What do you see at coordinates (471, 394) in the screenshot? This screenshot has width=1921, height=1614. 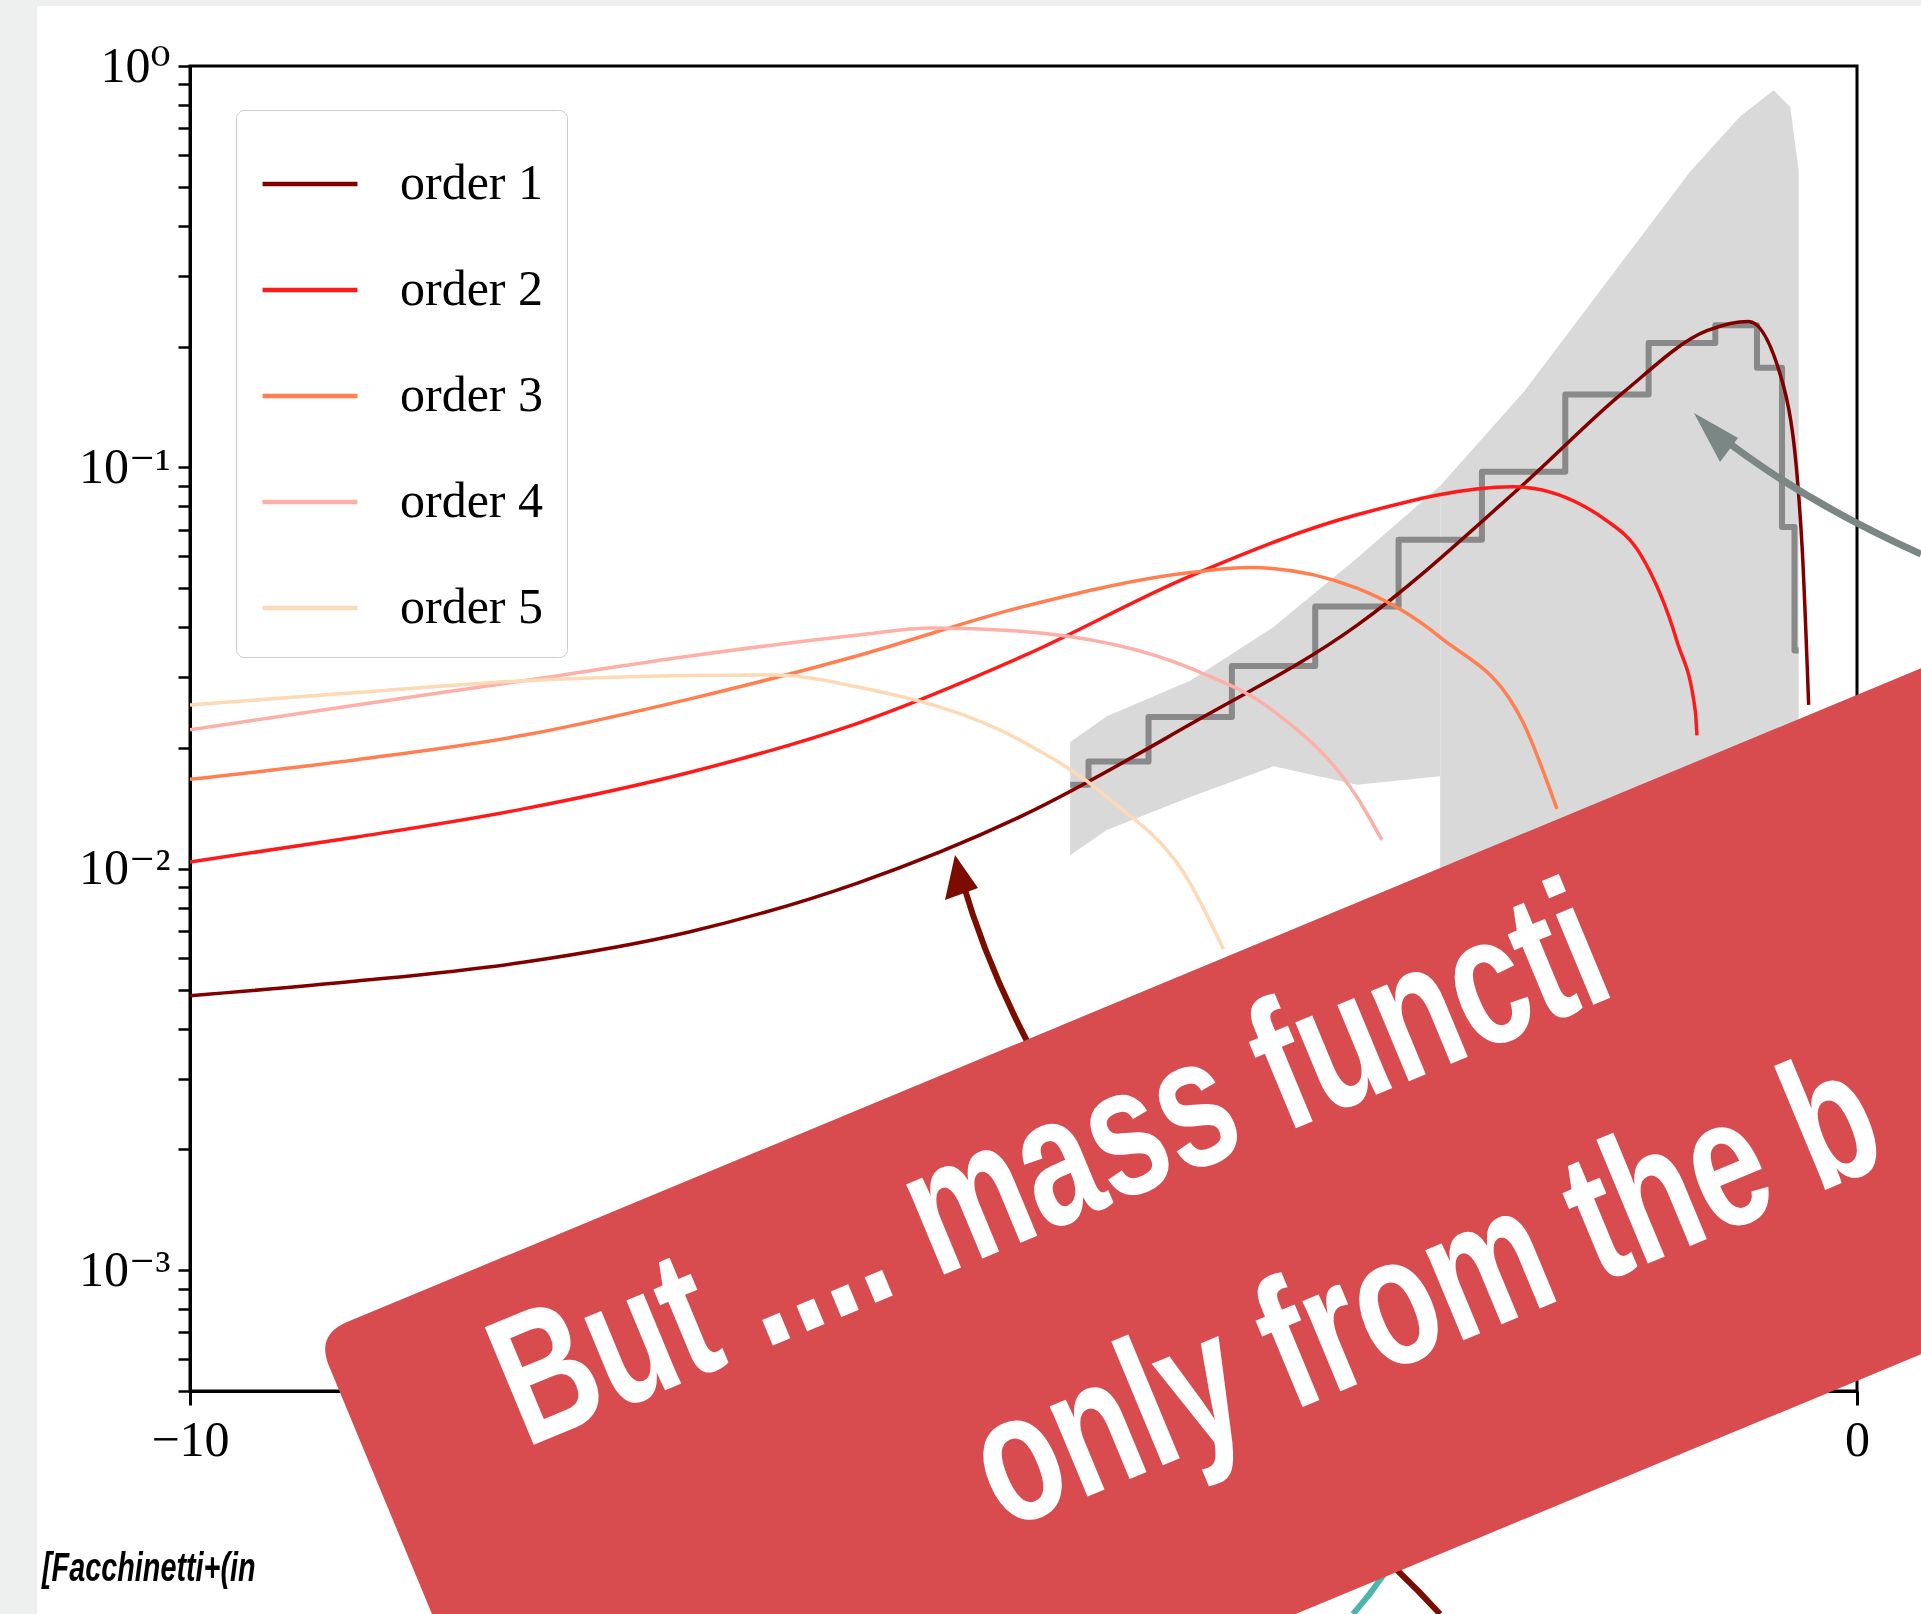 I see `legend-label: order 3` at bounding box center [471, 394].